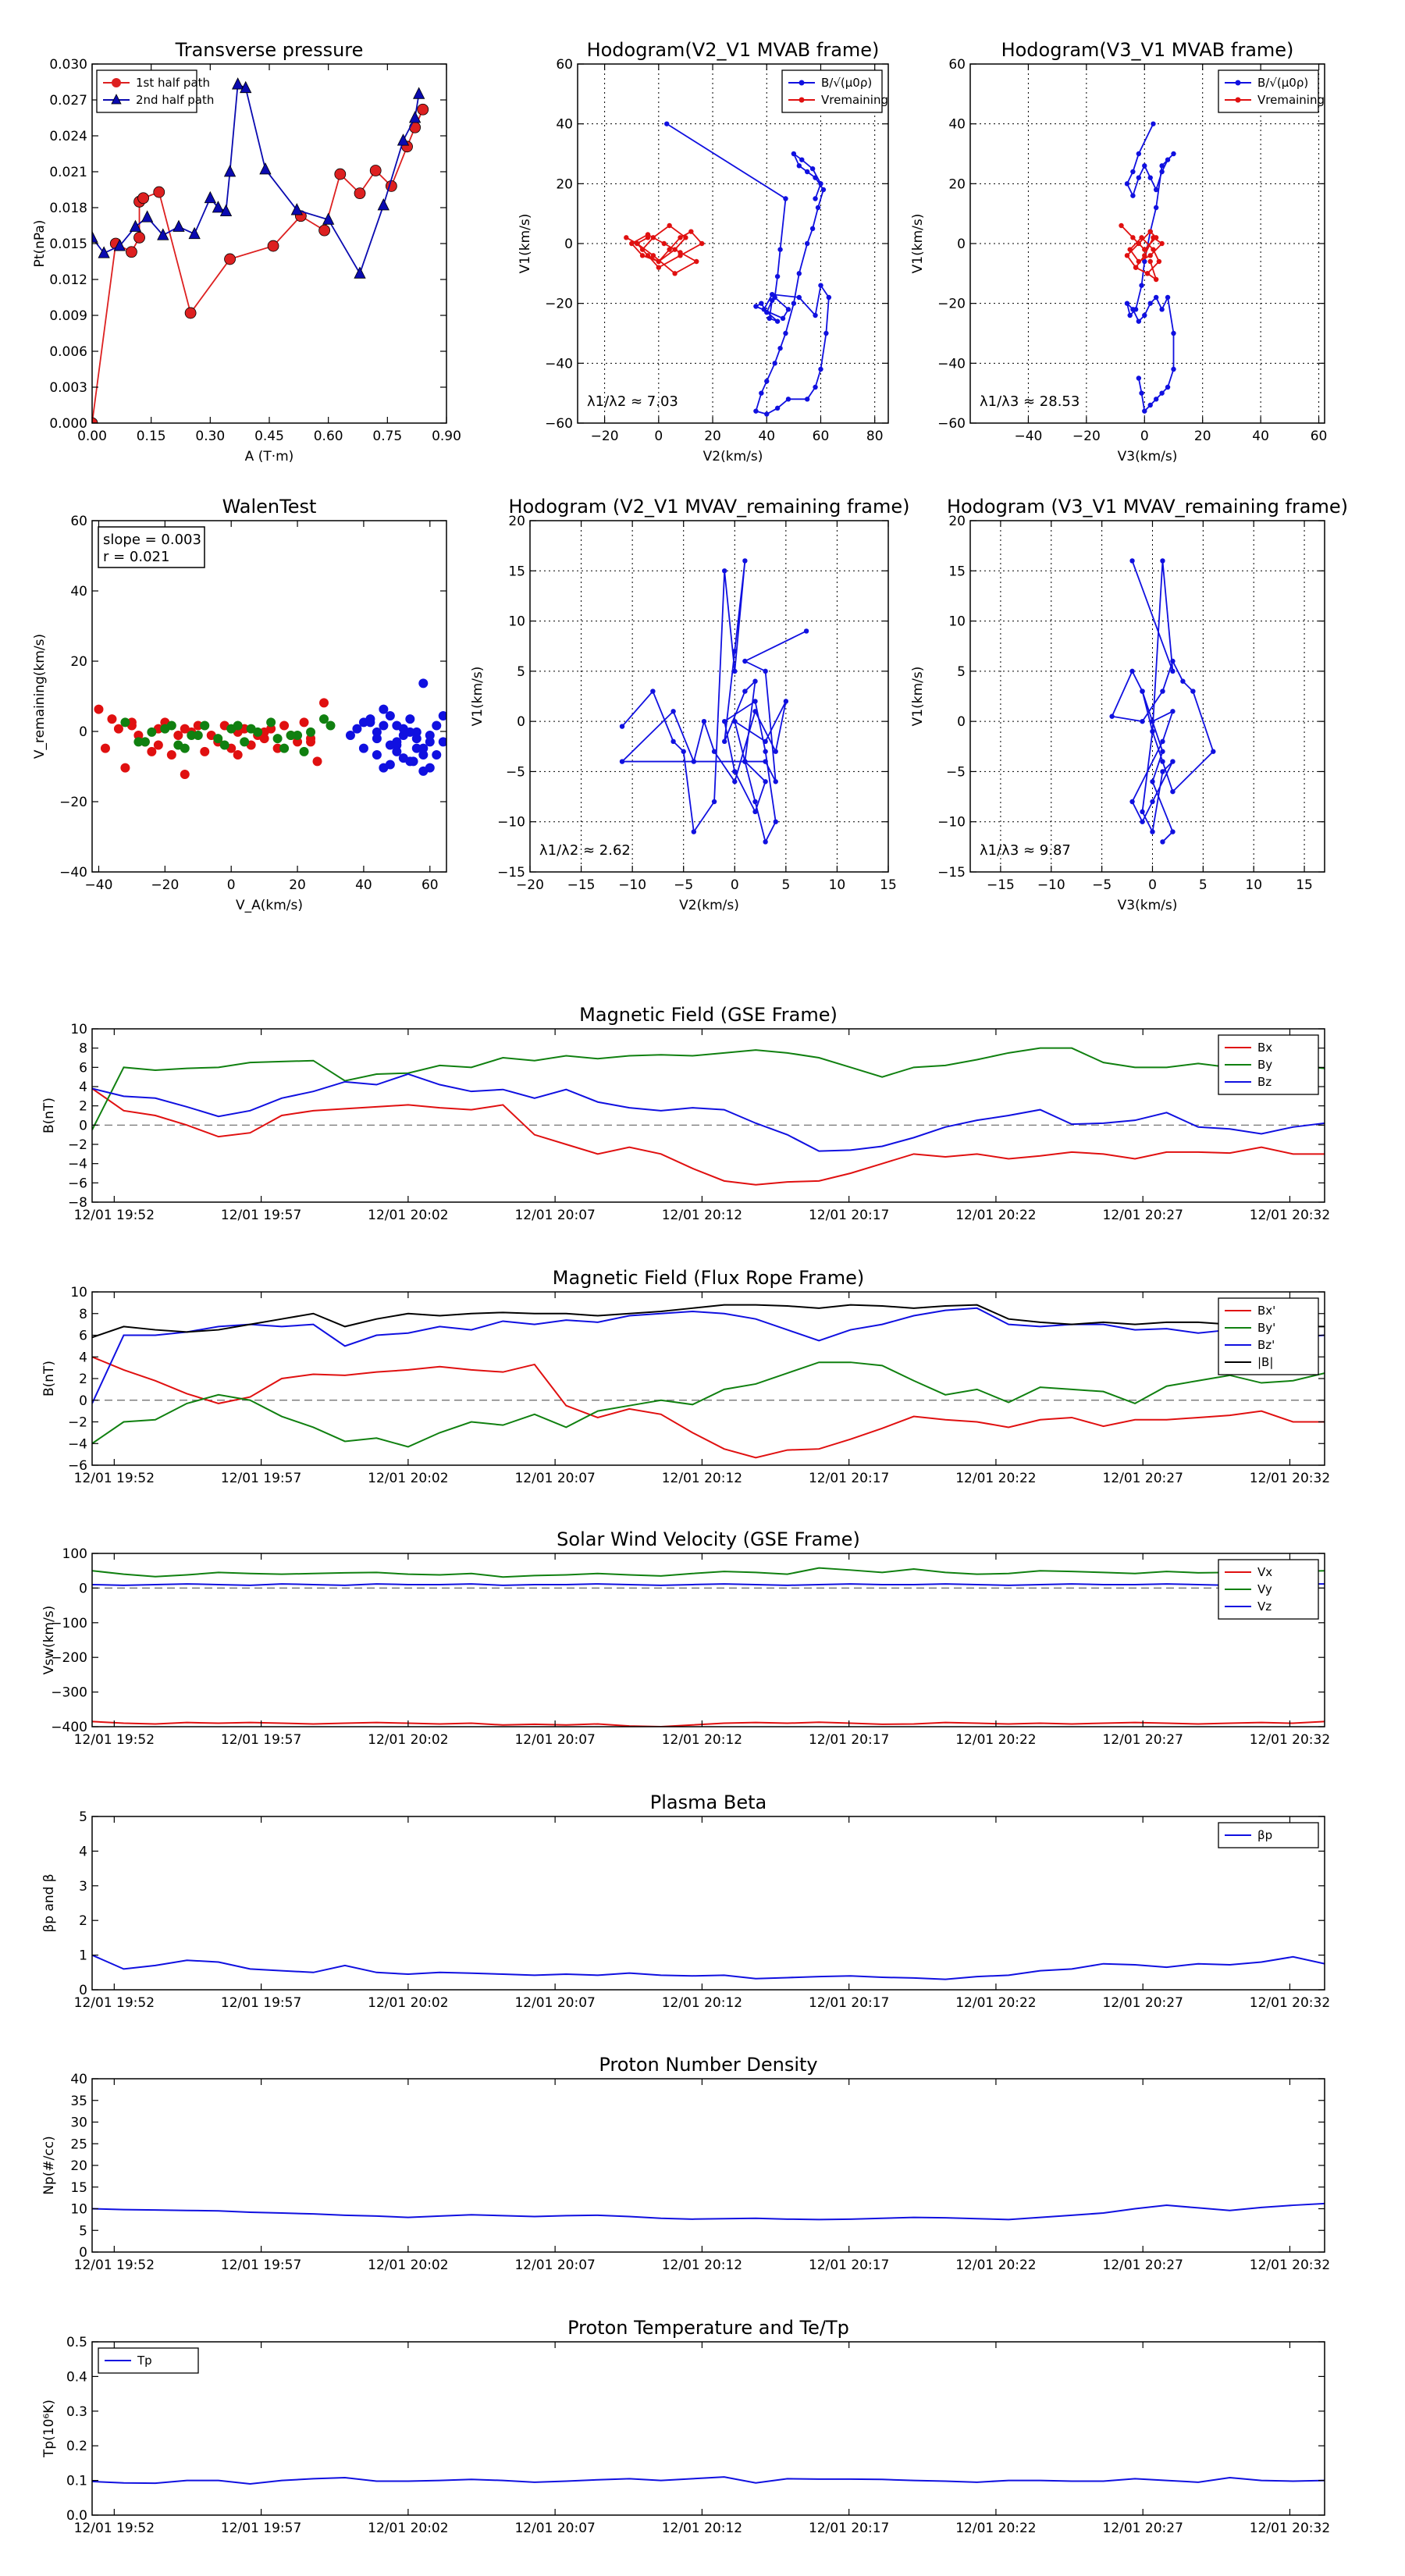  What do you see at coordinates (709, 1539) in the screenshot?
I see `chart-title: Solar Wind Velocity (GSE Frame)` at bounding box center [709, 1539].